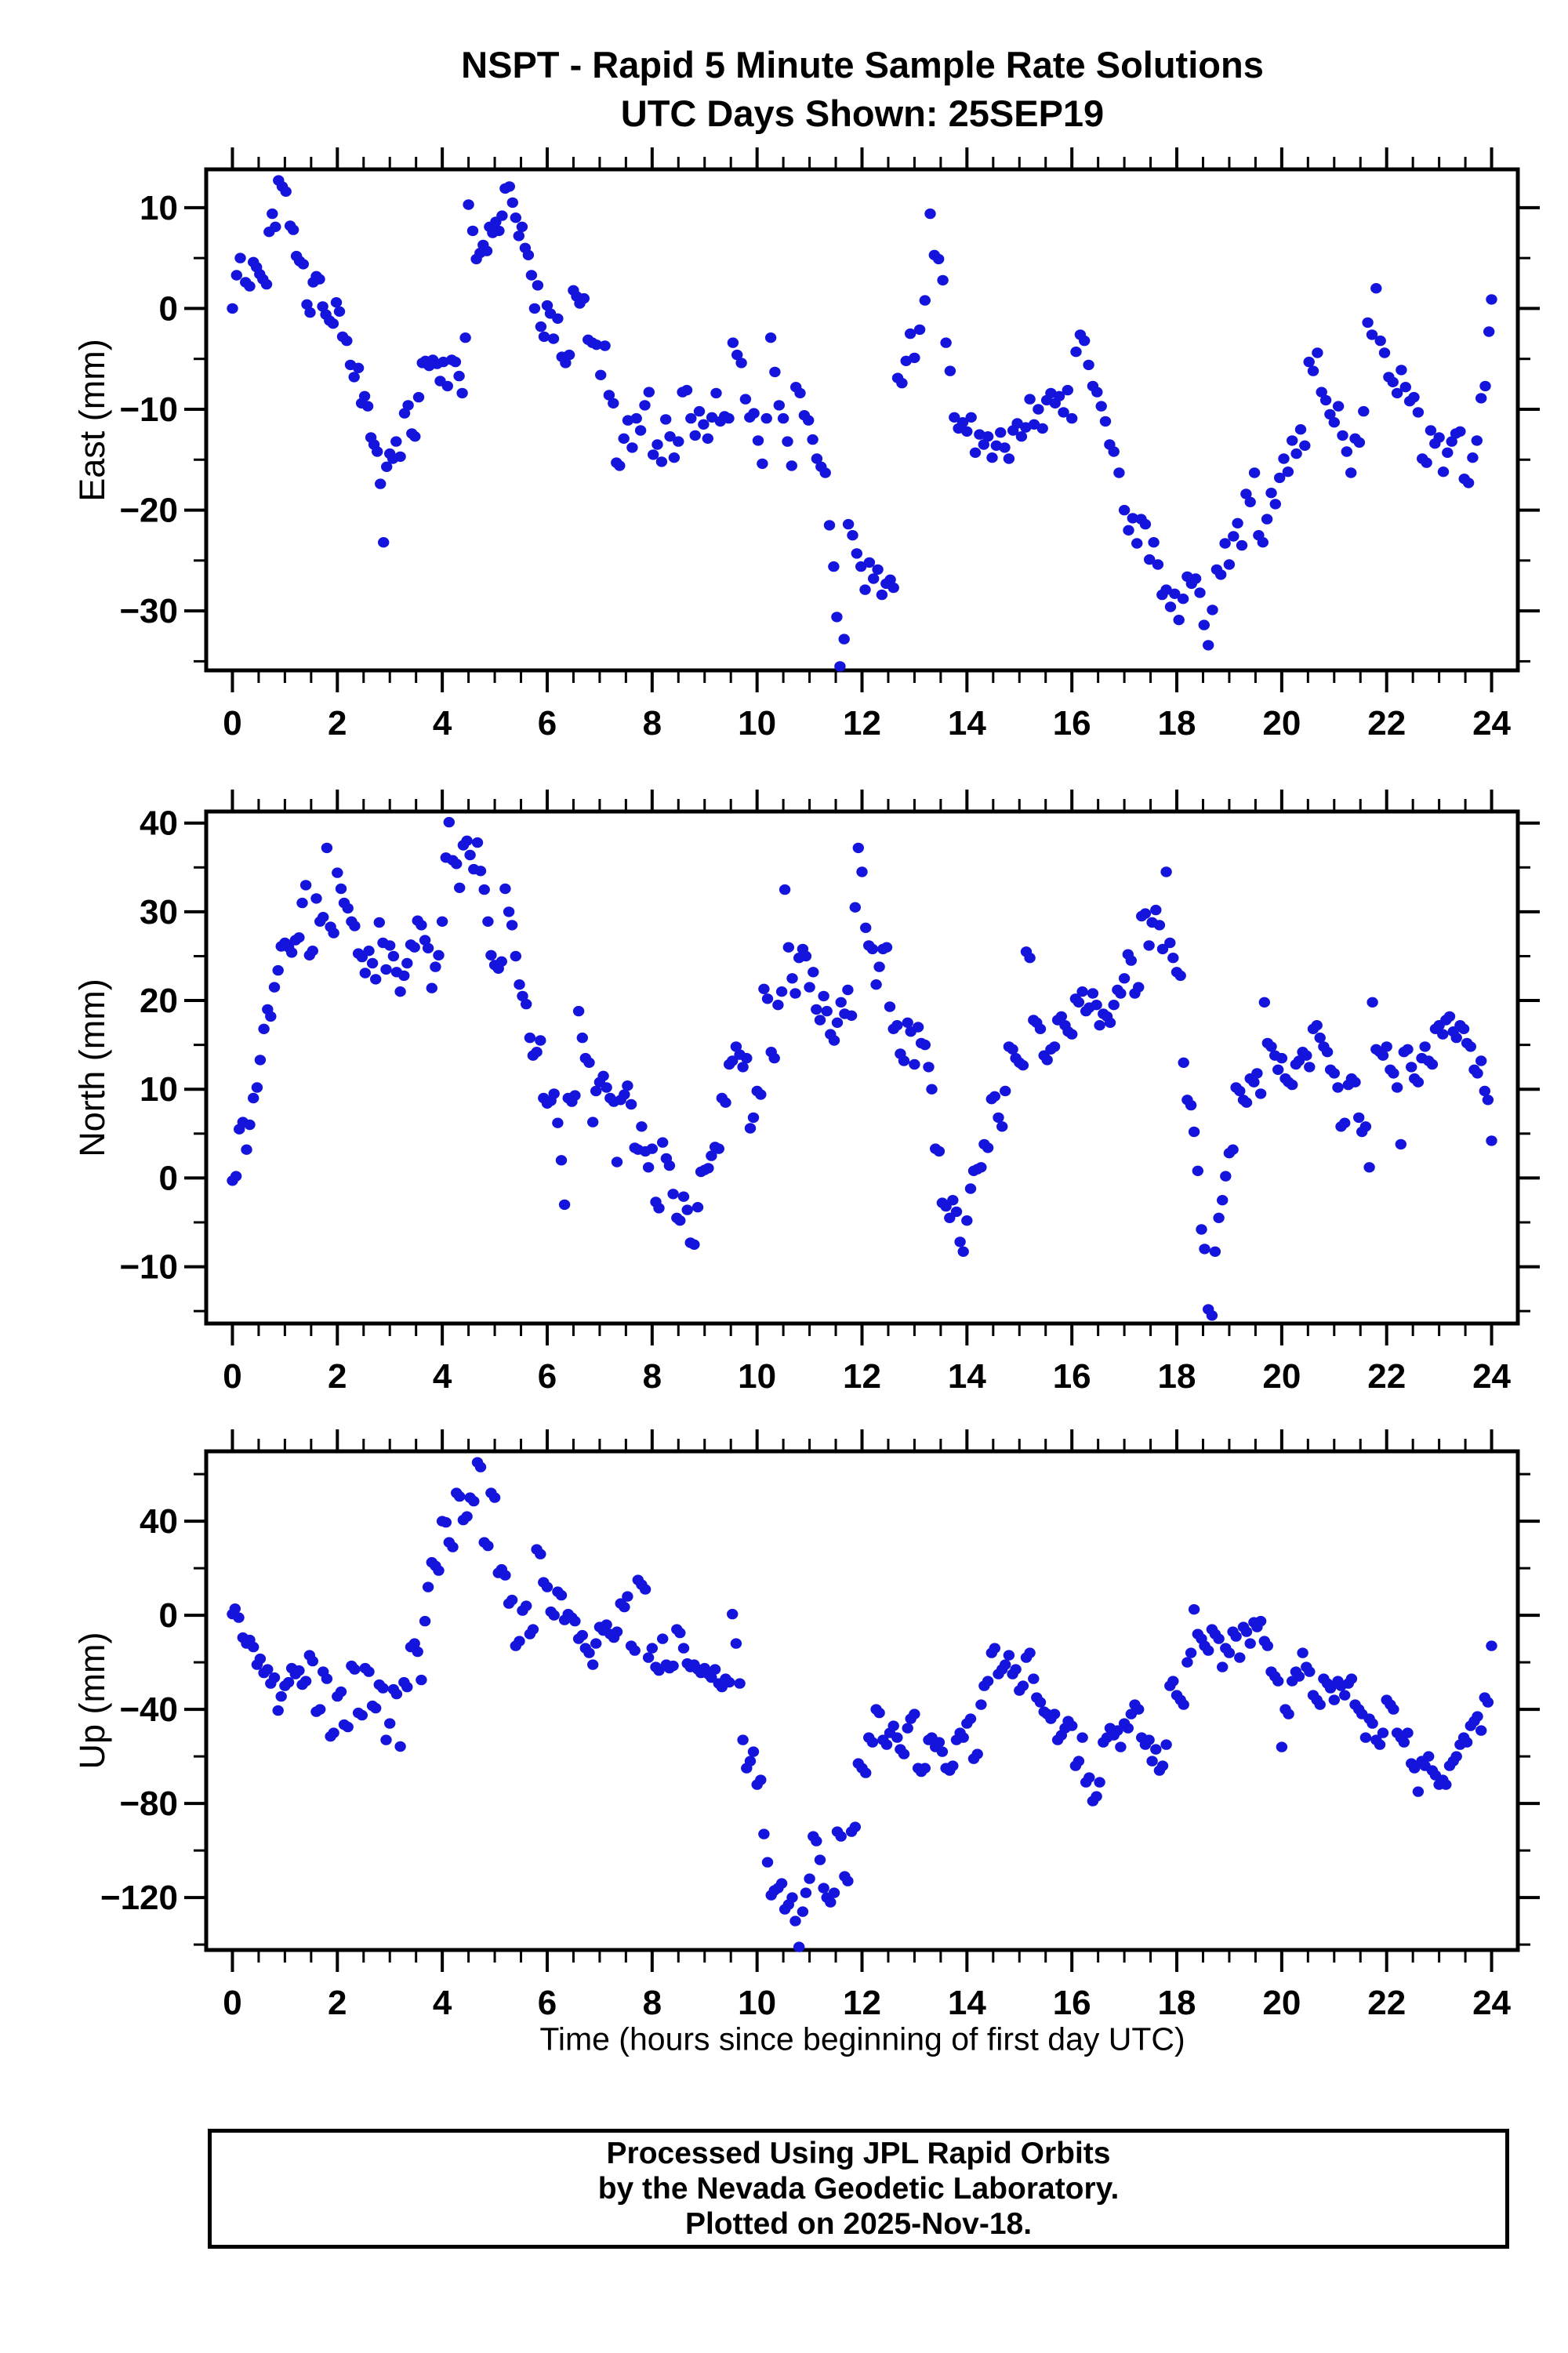 The image size is (1568, 2353). Describe the element at coordinates (159, 1001) in the screenshot. I see `y-tick-label: 20` at that location.